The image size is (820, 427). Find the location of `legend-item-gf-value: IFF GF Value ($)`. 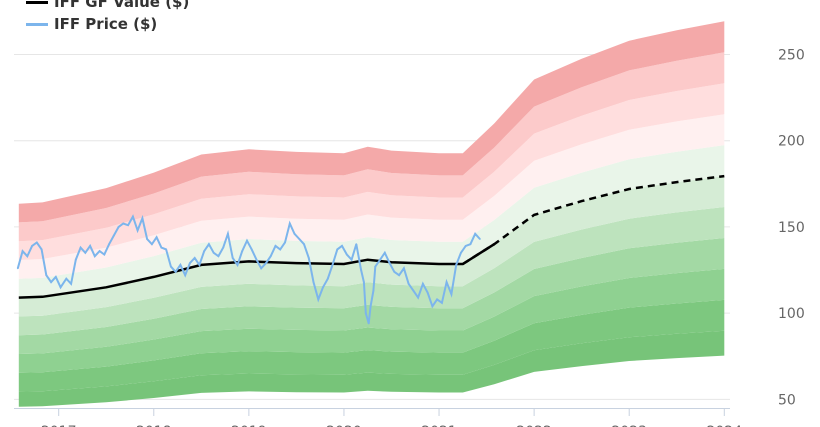

legend-item-gf-value: IFF GF Value ($) is located at coordinates (107, 6).